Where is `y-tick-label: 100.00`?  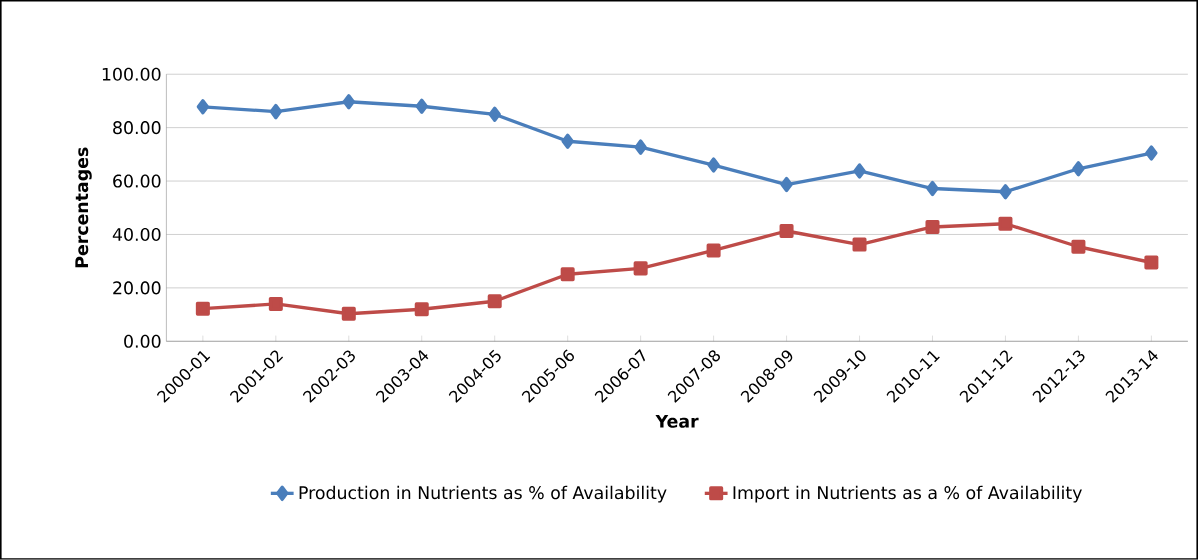 y-tick-label: 100.00 is located at coordinates (131, 74).